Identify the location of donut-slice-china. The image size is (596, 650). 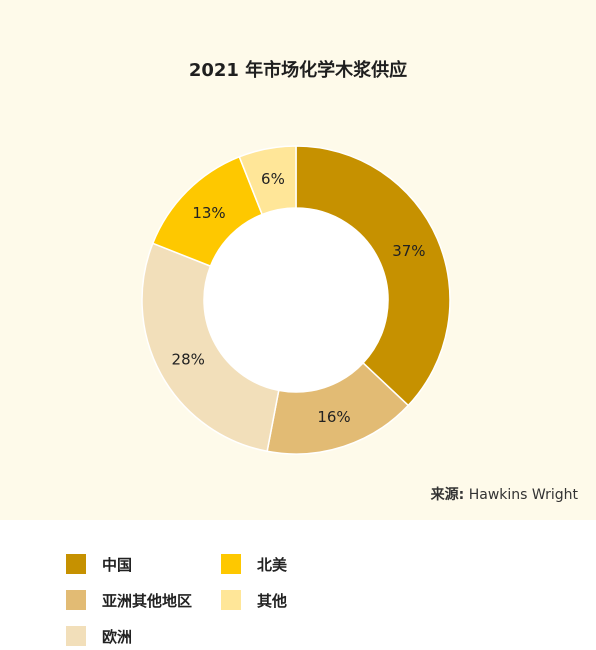
(373, 276).